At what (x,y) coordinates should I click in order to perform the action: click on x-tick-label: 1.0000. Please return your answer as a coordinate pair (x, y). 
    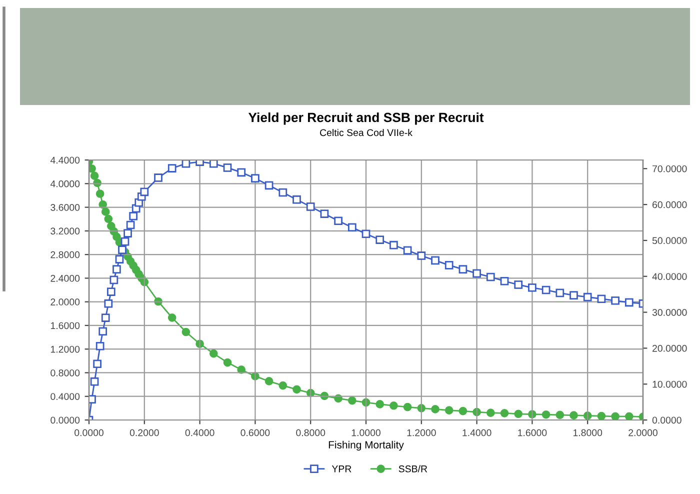
    Looking at the image, I should click on (366, 432).